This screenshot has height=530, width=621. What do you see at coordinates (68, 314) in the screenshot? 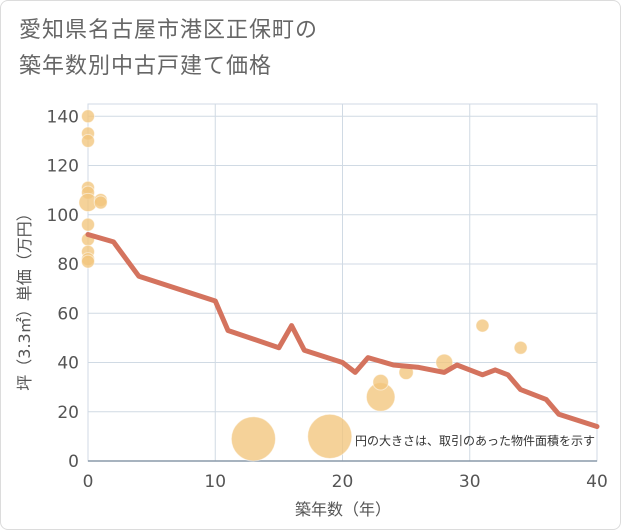
I see `y-tick-label: 60` at bounding box center [68, 314].